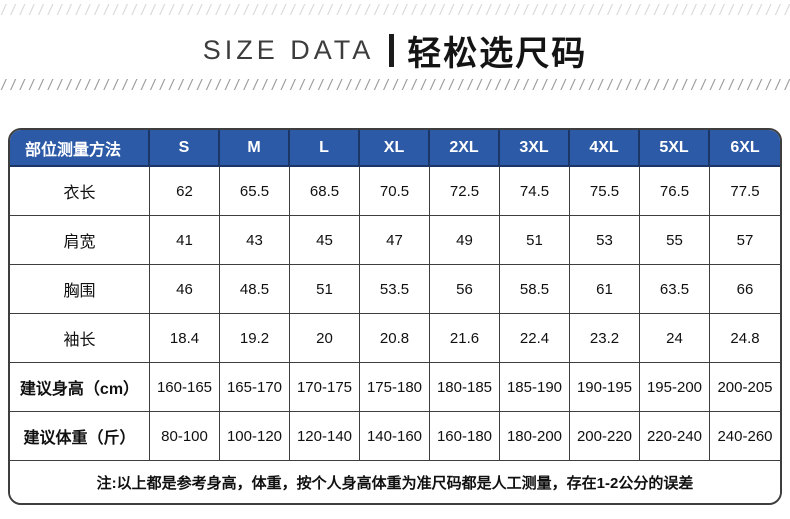 Image resolution: width=790 pixels, height=519 pixels. What do you see at coordinates (675, 338) in the screenshot?
I see `value-cell: 24` at bounding box center [675, 338].